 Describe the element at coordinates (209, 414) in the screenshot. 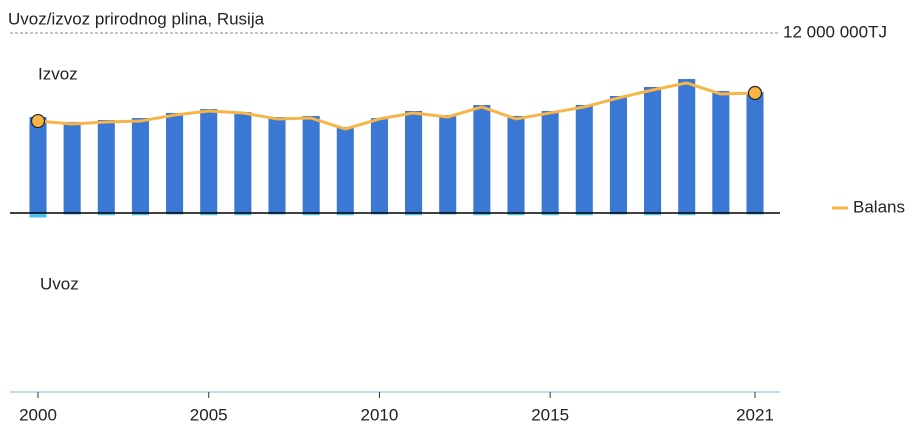

I see `x-tick-label: 2005` at that location.